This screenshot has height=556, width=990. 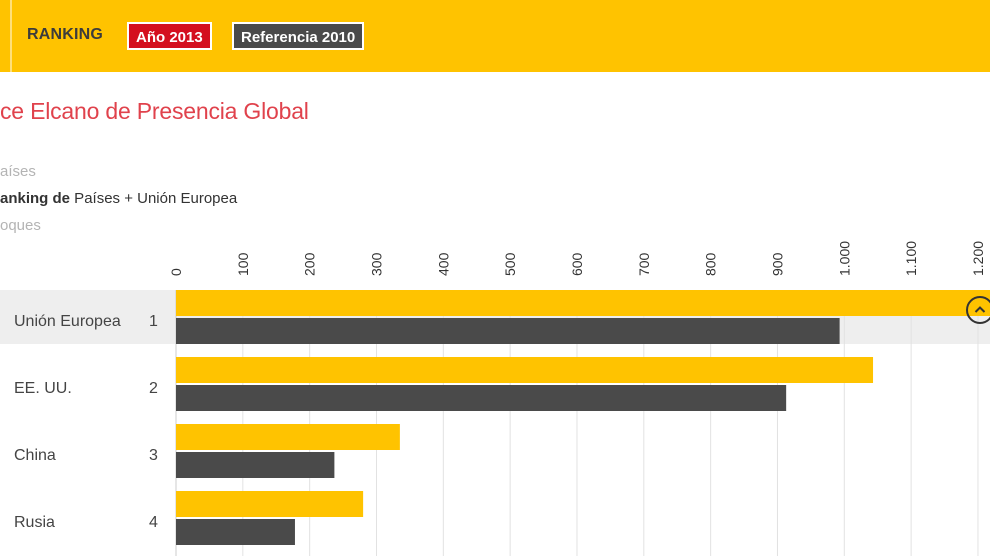 What do you see at coordinates (34, 522) in the screenshot?
I see `country-label: Rusia` at bounding box center [34, 522].